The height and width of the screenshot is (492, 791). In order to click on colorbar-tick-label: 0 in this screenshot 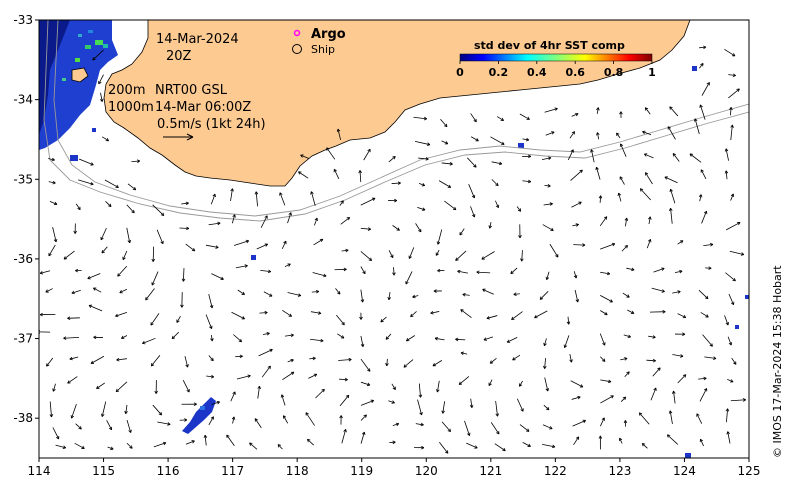, I will do `click(460, 72)`.